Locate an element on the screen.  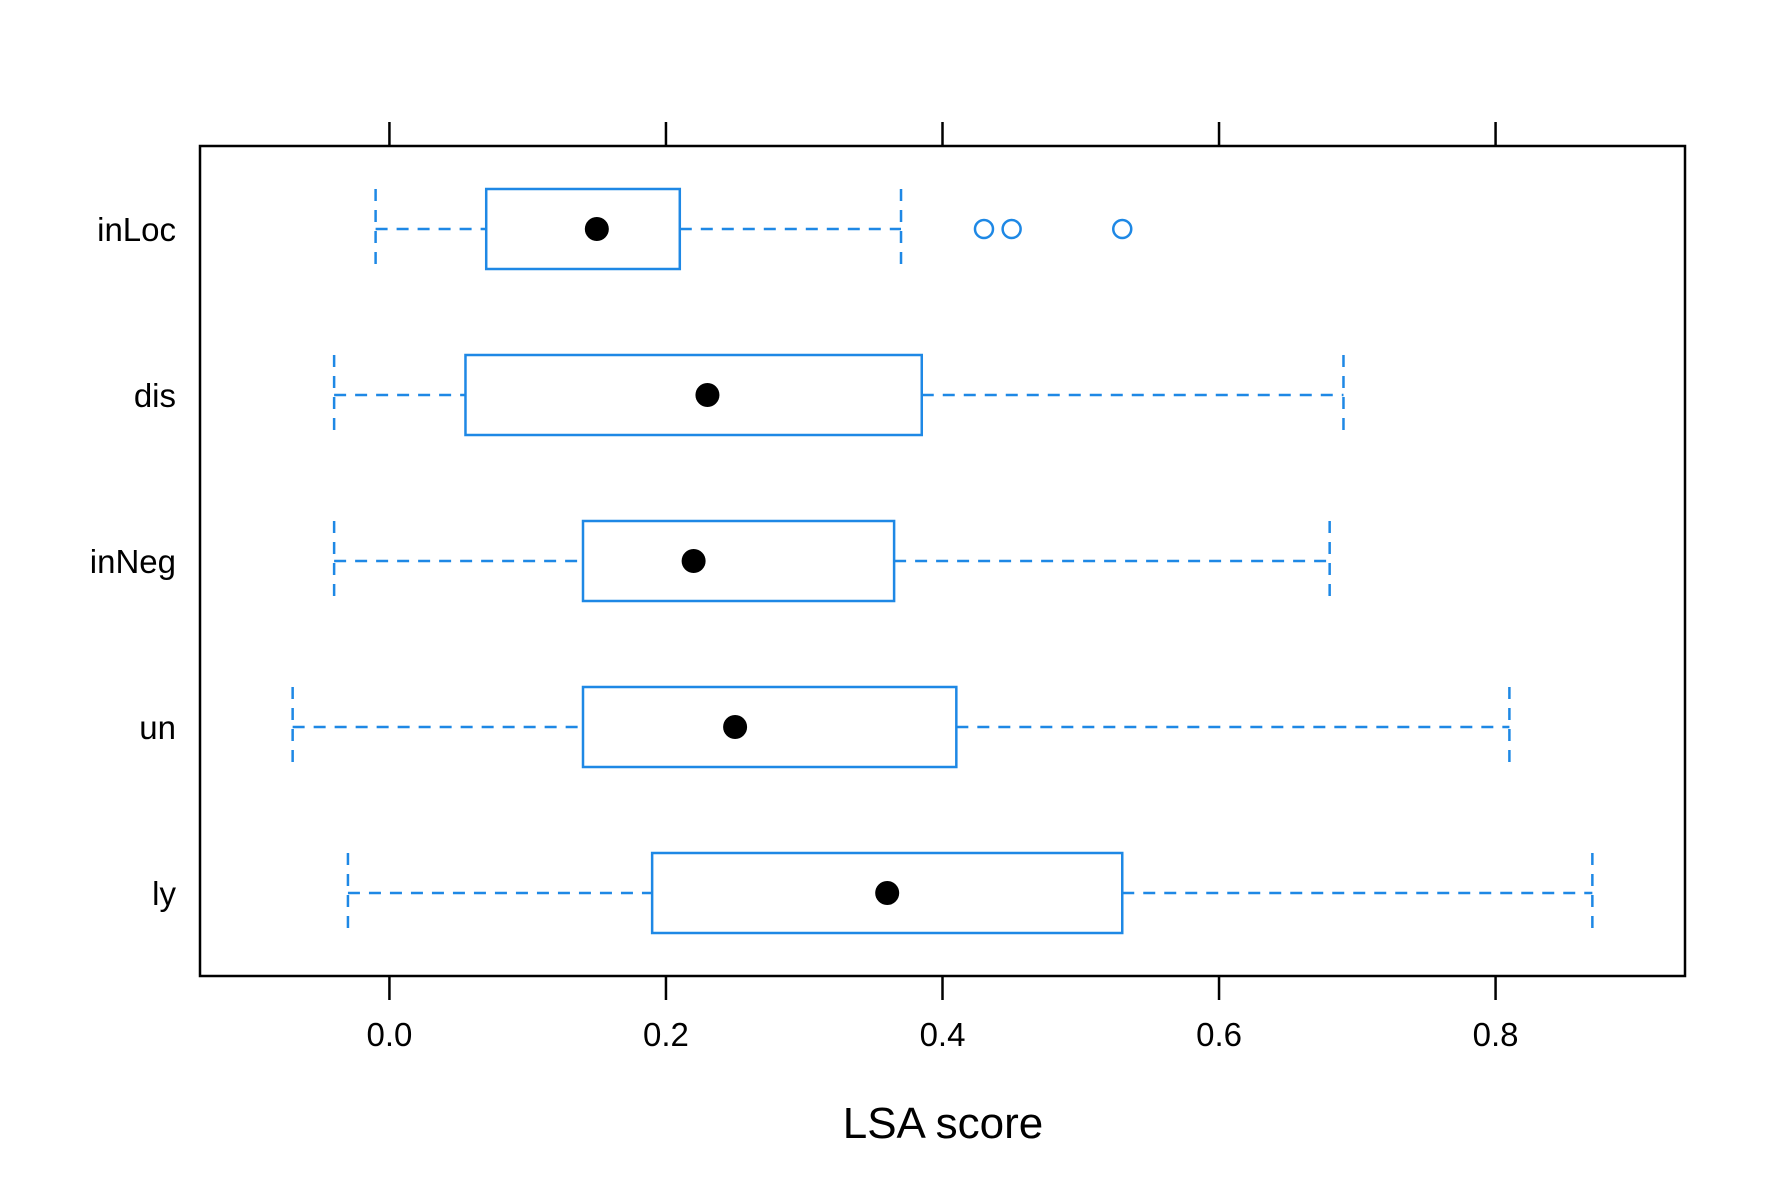
category-labels: inLoc dis inNeg un ly is located at coordinates (133, 561).